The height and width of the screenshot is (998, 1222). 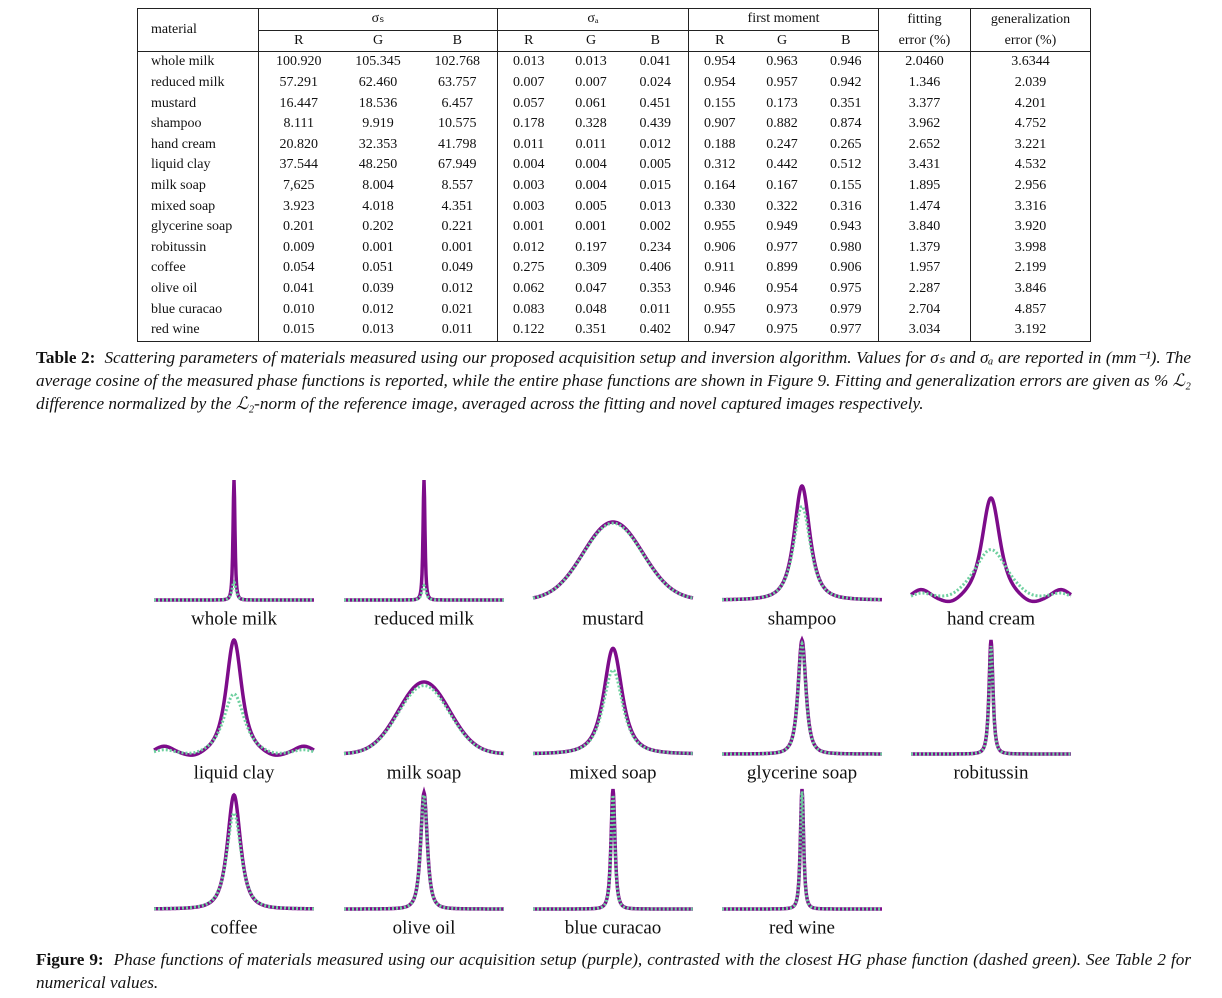 What do you see at coordinates (528, 248) in the screenshot?
I see `cell: 0.012` at bounding box center [528, 248].